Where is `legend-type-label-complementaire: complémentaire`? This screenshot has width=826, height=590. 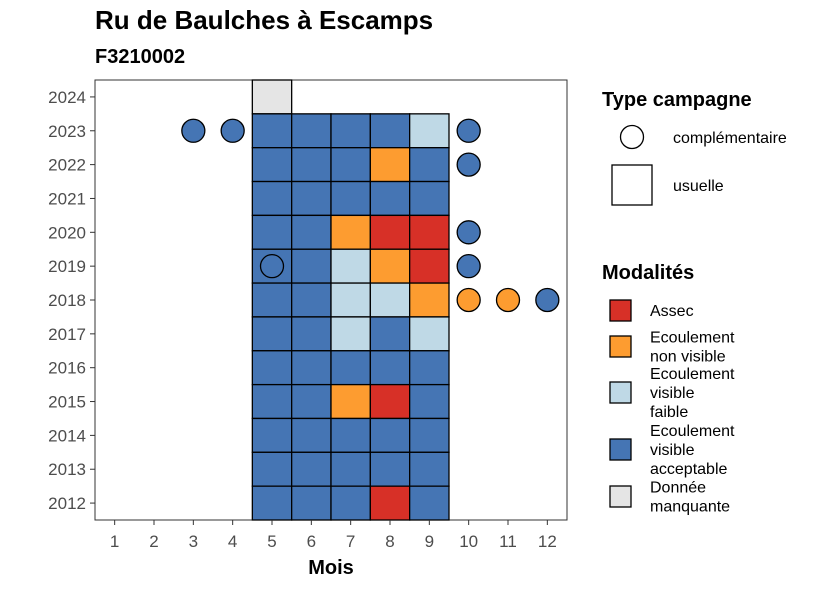 legend-type-label-complementaire: complémentaire is located at coordinates (730, 138).